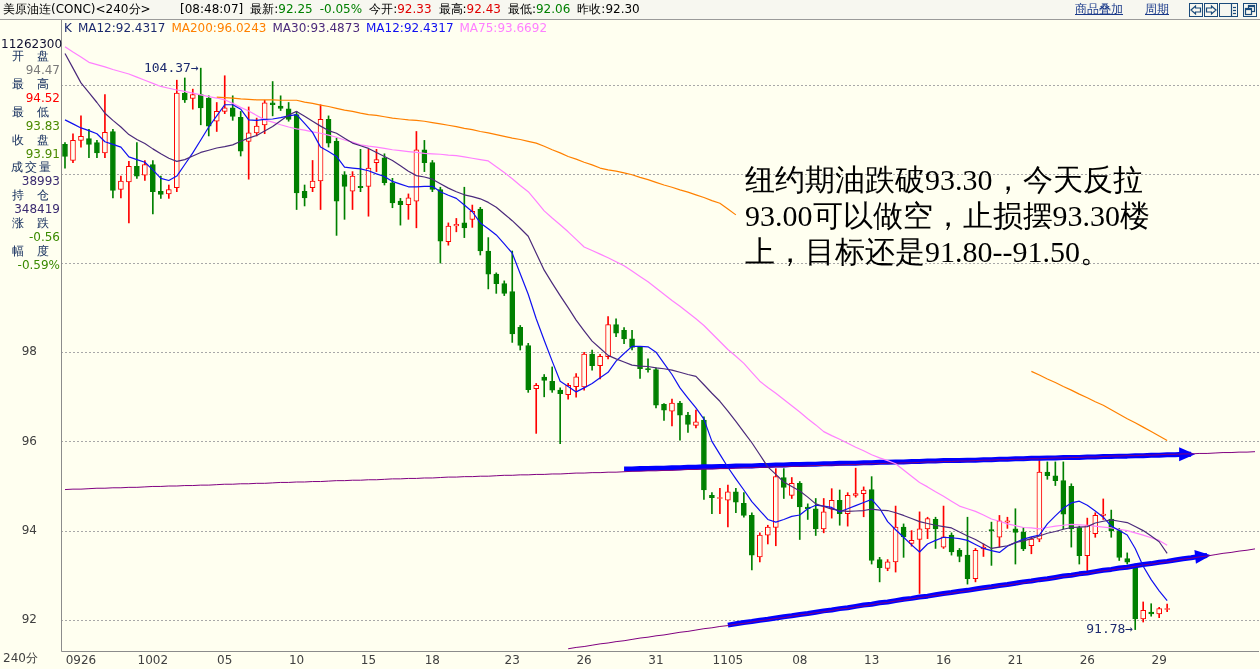 This screenshot has width=1260, height=669. What do you see at coordinates (20, 658) in the screenshot?
I see `text: 240分` at bounding box center [20, 658].